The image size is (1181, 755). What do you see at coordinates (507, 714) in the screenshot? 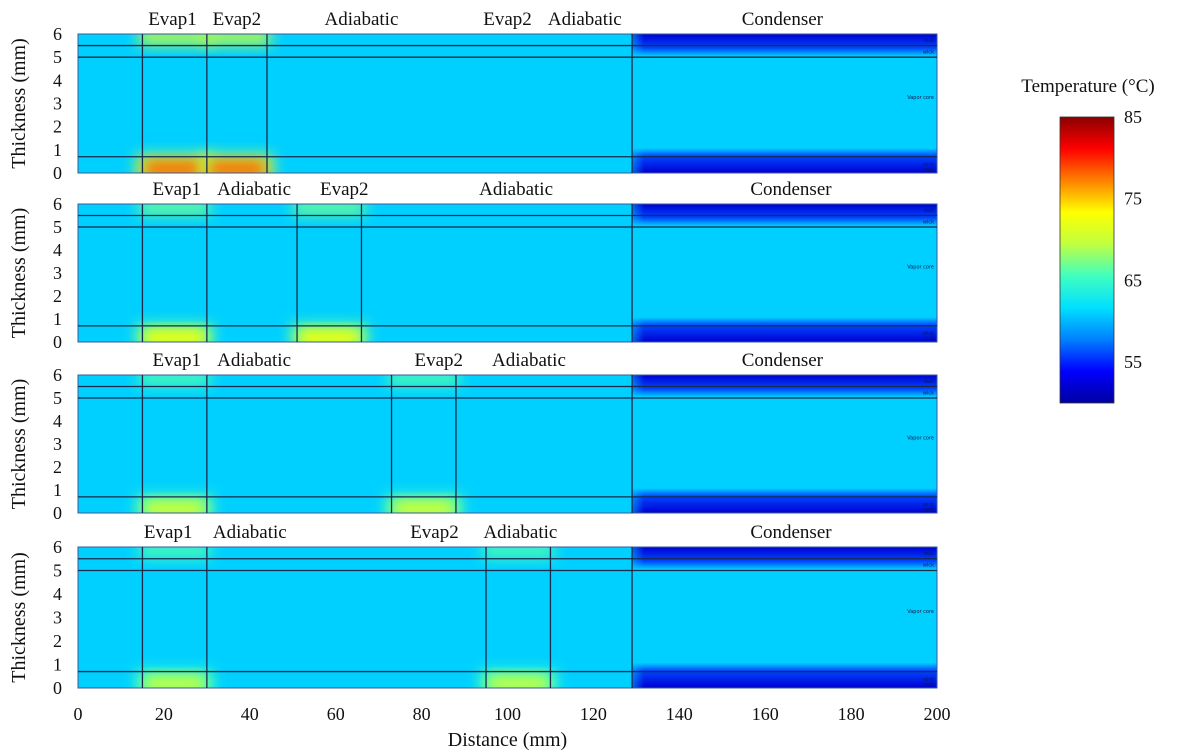
I see `x-tick-label: 100` at bounding box center [507, 714].